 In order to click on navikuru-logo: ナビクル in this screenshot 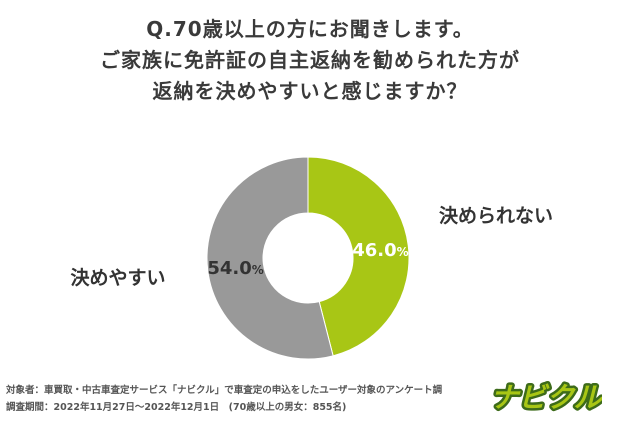, I will do `click(546, 398)`.